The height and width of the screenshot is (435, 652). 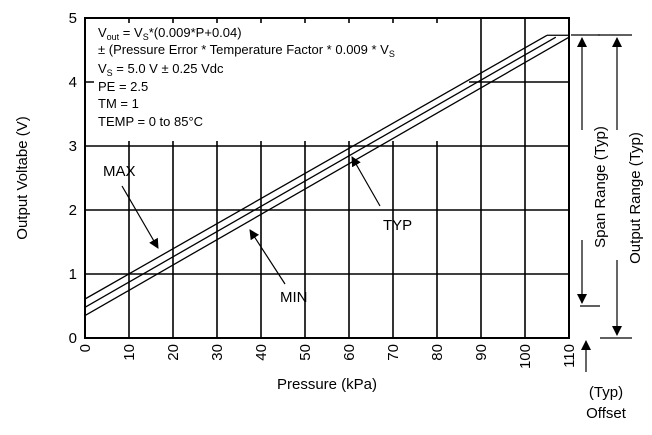 I want to click on arrow-typ, so click(x=366, y=181).